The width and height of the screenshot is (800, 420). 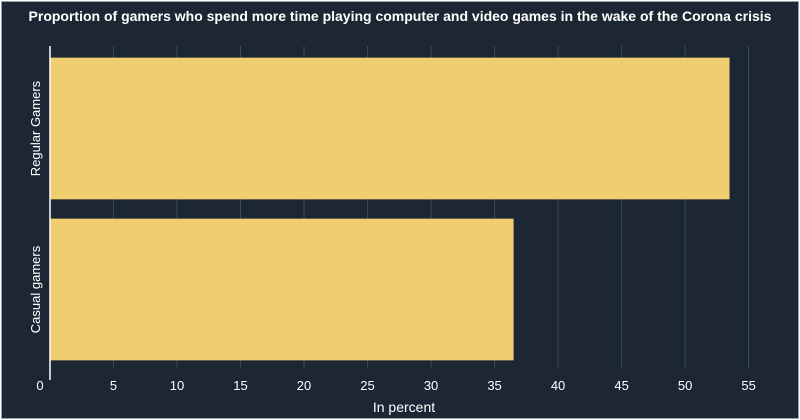 I want to click on x-tick-label: 55, so click(x=748, y=385).